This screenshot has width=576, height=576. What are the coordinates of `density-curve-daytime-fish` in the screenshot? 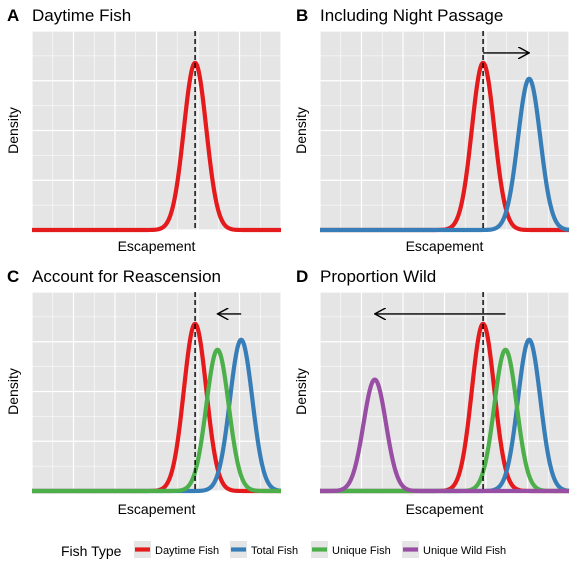 It's located at (156, 146).